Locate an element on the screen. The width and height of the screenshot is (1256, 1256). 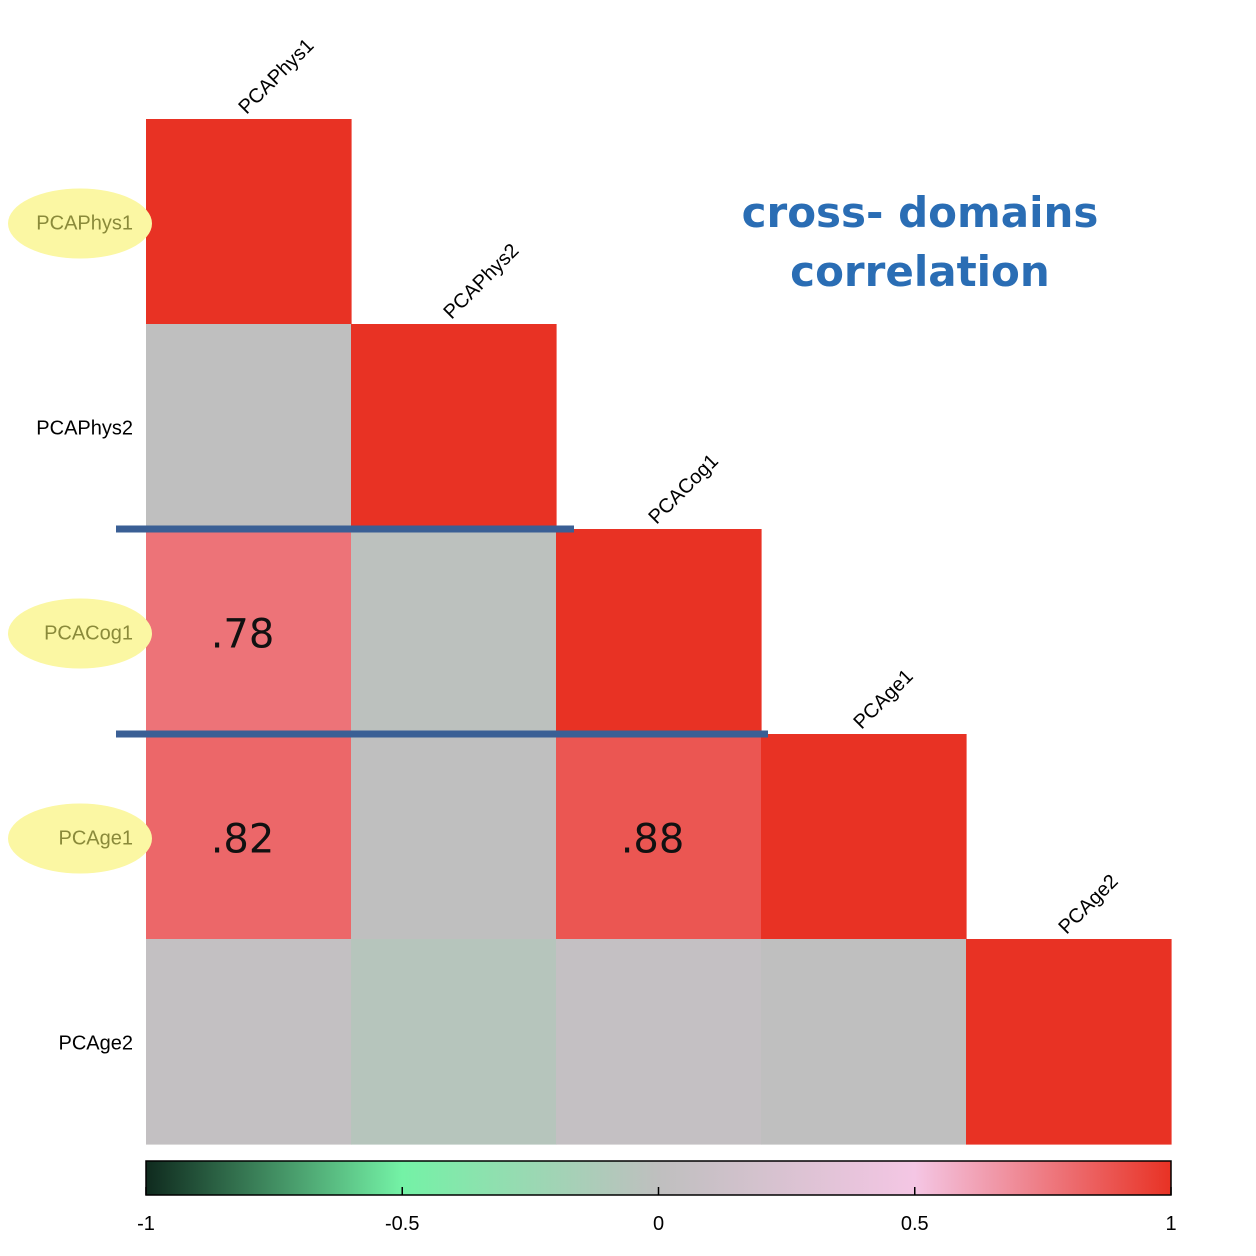
column-label: PCACog1 is located at coordinates (683, 489).